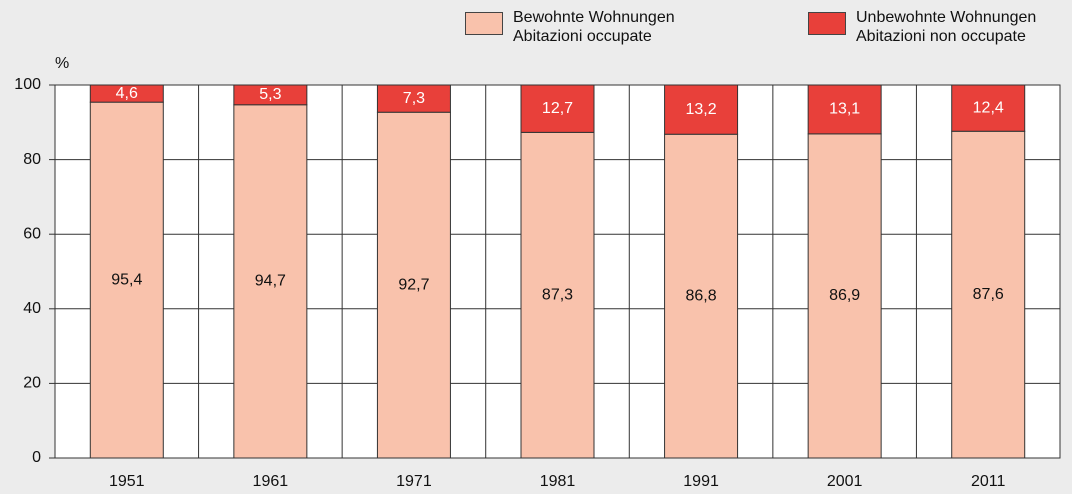 The width and height of the screenshot is (1072, 494). What do you see at coordinates (32, 383) in the screenshot?
I see `y-tick-label: 20` at bounding box center [32, 383].